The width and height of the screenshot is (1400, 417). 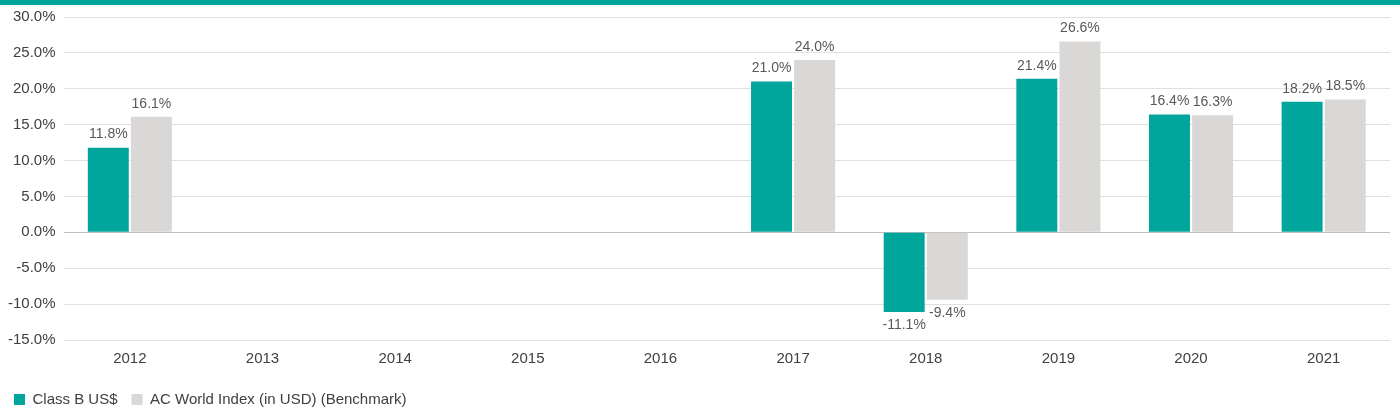 What do you see at coordinates (660, 358) in the screenshot?
I see `x-tick-label: 2016` at bounding box center [660, 358].